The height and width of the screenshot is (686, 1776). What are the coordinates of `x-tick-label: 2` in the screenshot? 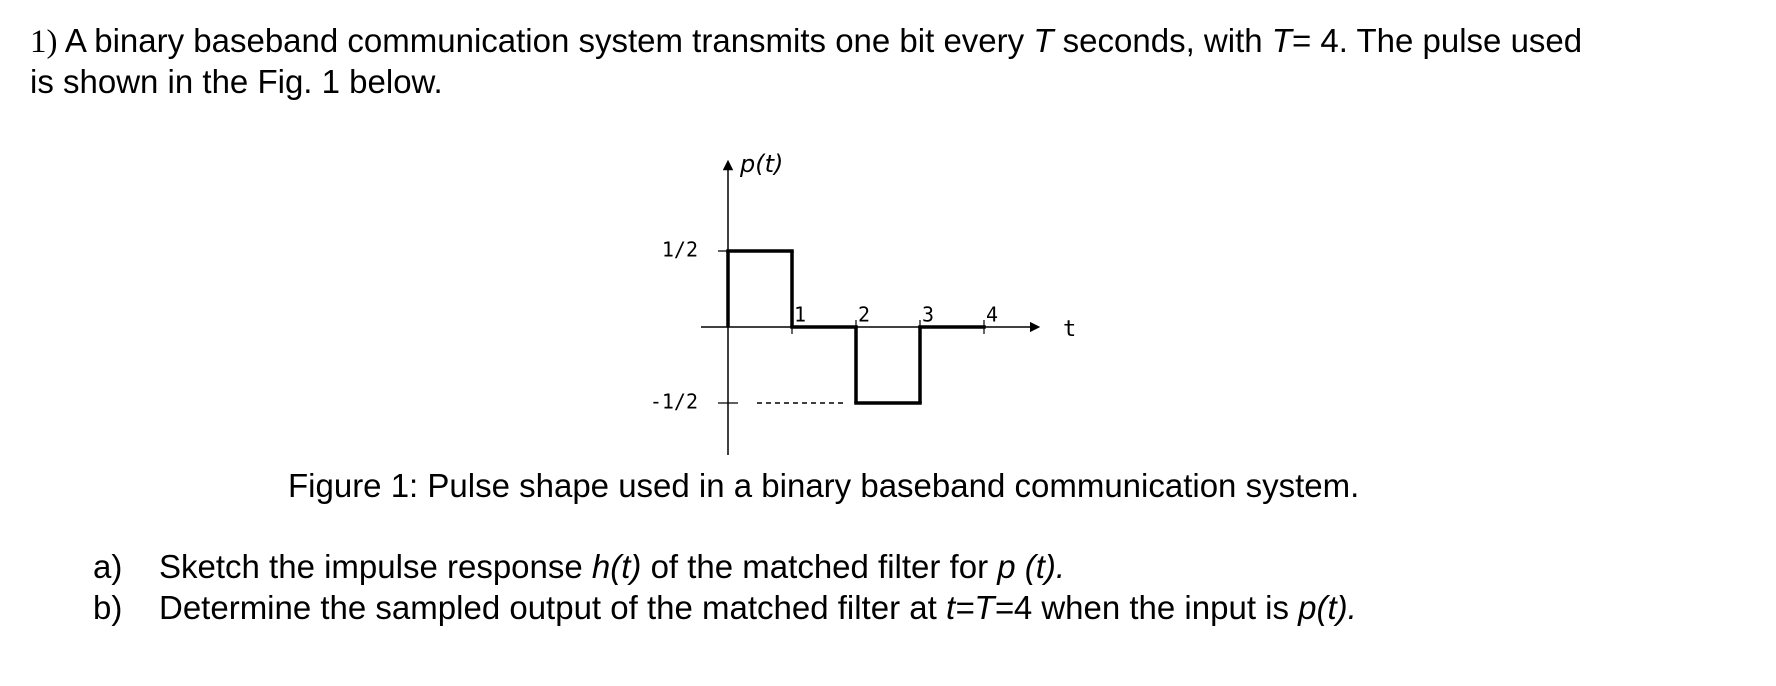 It's located at (864, 315).